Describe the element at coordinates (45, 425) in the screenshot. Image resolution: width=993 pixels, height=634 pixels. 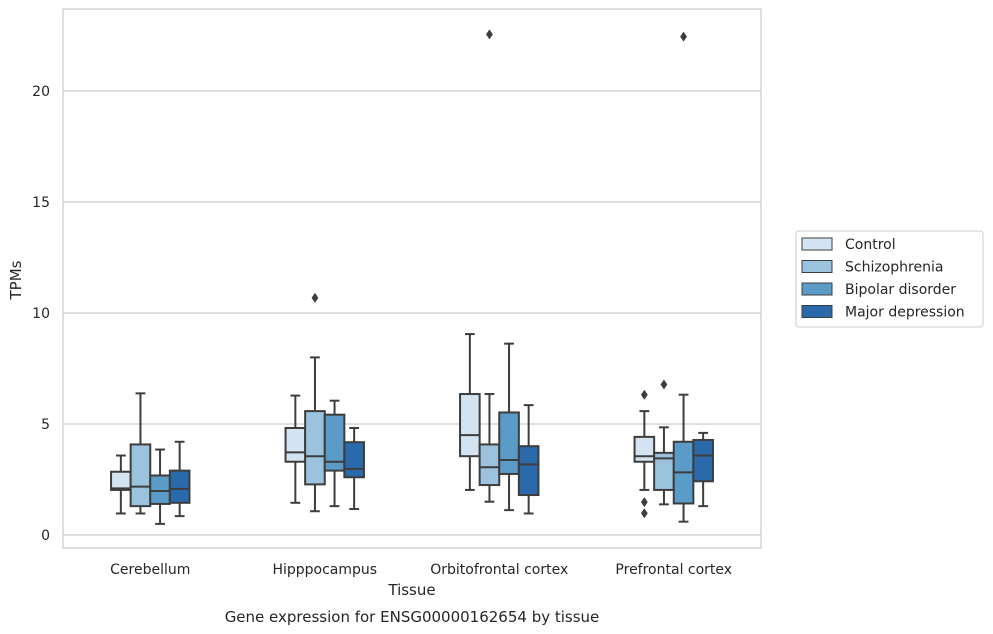
I see `y-tick-label: 5` at that location.